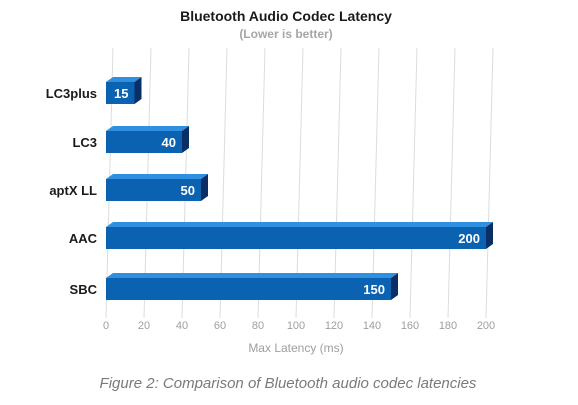 The image size is (578, 405). Describe the element at coordinates (448, 326) in the screenshot. I see `x-tick-label: 180` at that location.